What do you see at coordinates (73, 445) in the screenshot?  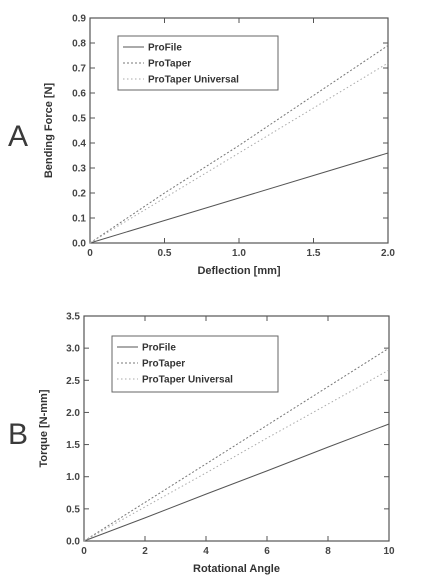 I see `panel-b-ytick-label: 1.5` at bounding box center [73, 445].